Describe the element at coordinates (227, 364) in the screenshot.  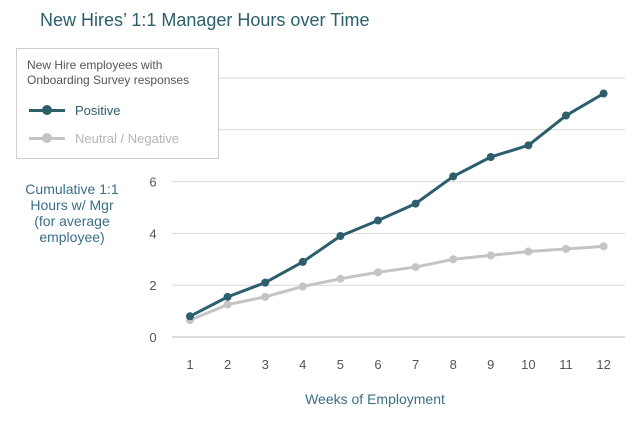
I see `x-tick-label: 2` at that location.